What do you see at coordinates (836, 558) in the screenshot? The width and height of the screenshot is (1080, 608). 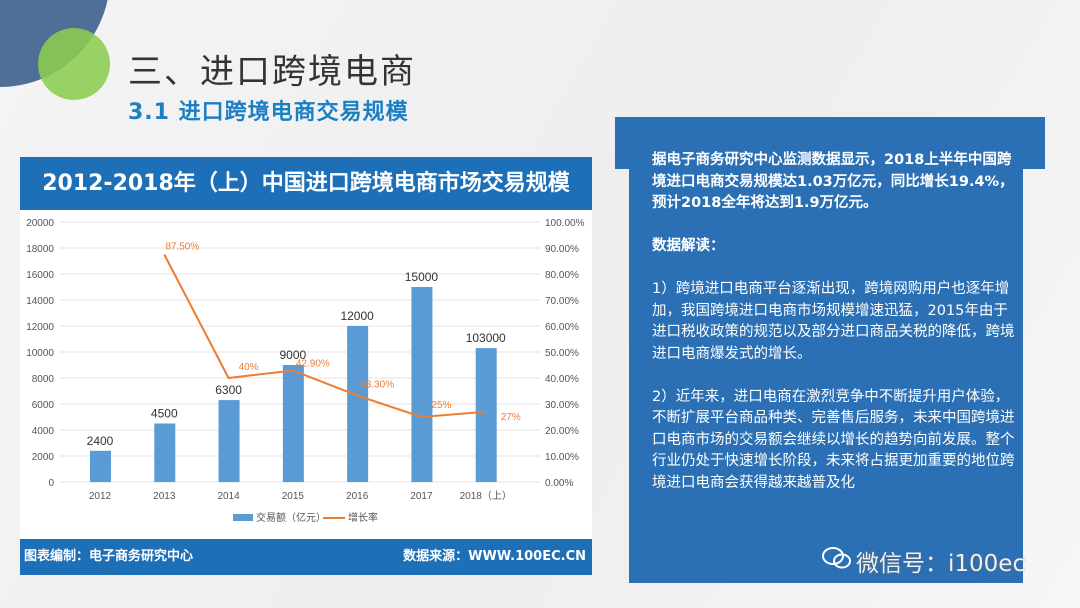 I see `wechat-icon` at bounding box center [836, 558].